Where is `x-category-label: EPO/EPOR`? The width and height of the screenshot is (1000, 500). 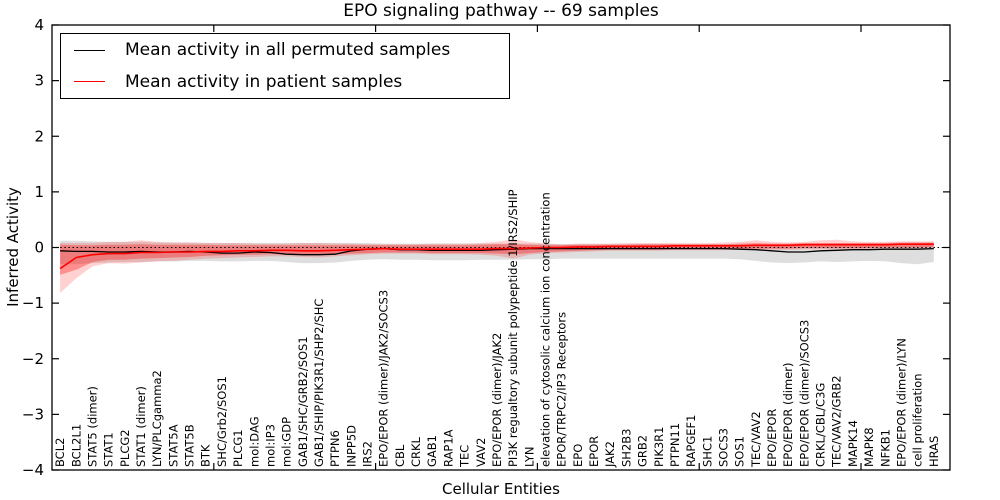 x-category-label: EPO/EPOR is located at coordinates (772, 438).